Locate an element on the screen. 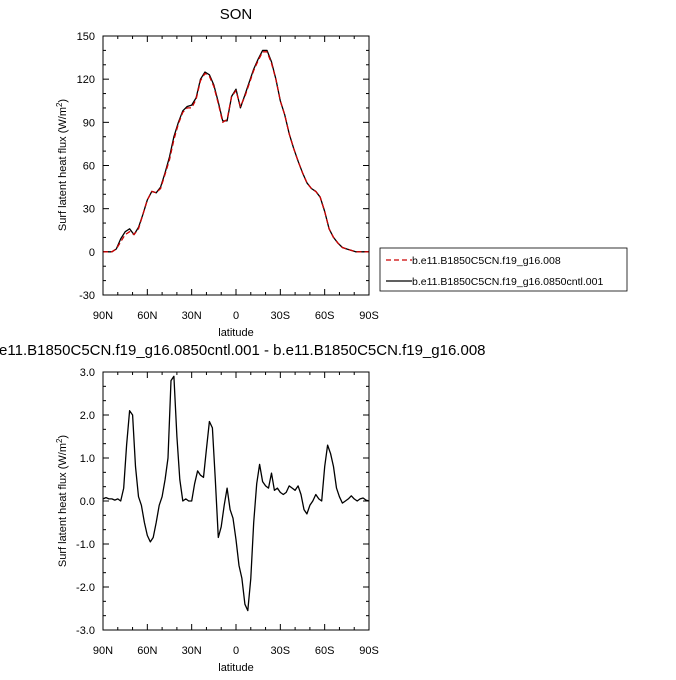 The height and width of the screenshot is (680, 676). top-series-2-line is located at coordinates (236, 151).